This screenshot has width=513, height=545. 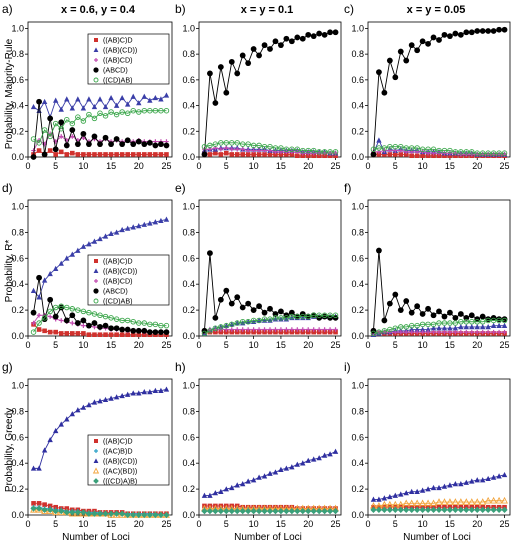 I want to click on x-tick-label: 5, so click(x=226, y=524).